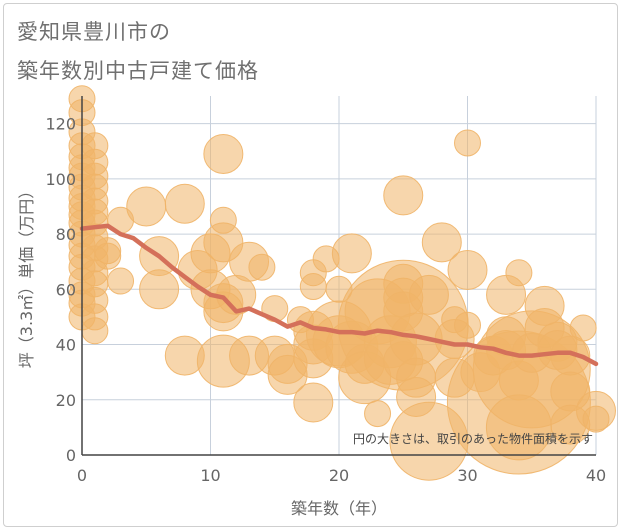  Describe the element at coordinates (94, 32) in the screenshot. I see `chart-title-line1: 愛知県豊川市の` at that location.